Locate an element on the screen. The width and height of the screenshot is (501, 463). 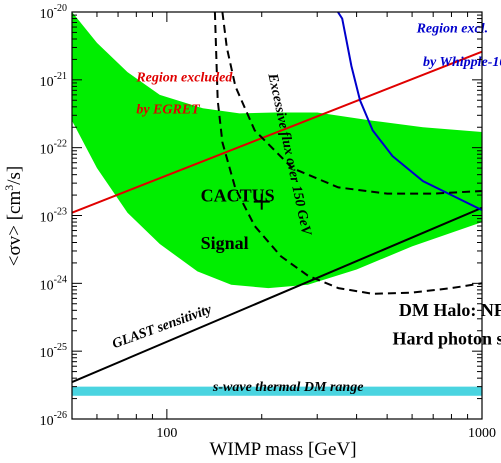
y-axis-label-tail: /s] is located at coordinates (14, 175).